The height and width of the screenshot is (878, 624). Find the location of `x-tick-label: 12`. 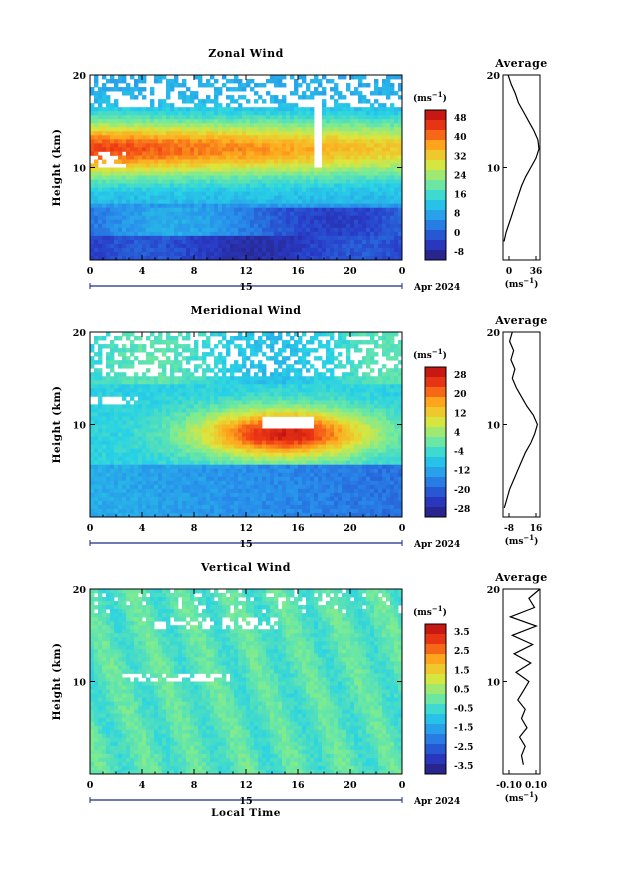

x-tick-label: 12 is located at coordinates (245, 271).